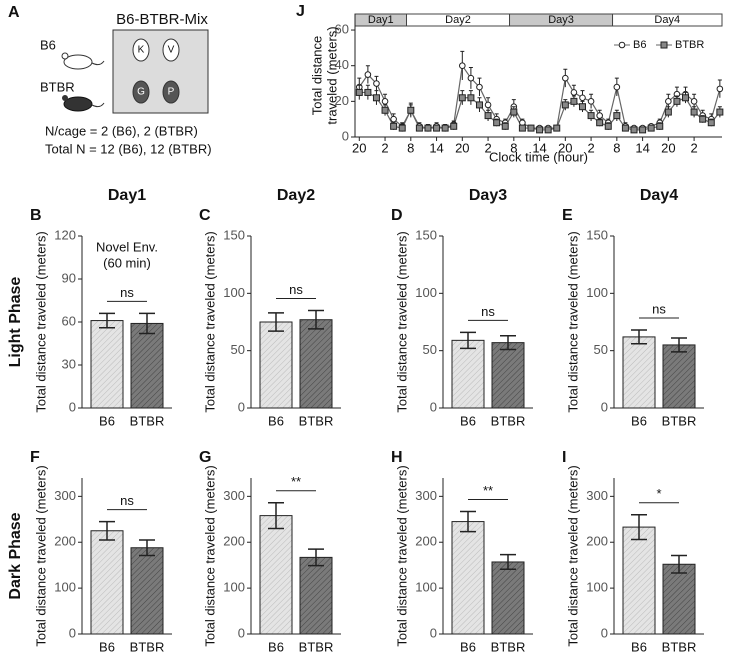  Describe the element at coordinates (622, 45) in the screenshot. I see `legend-marker` at that location.